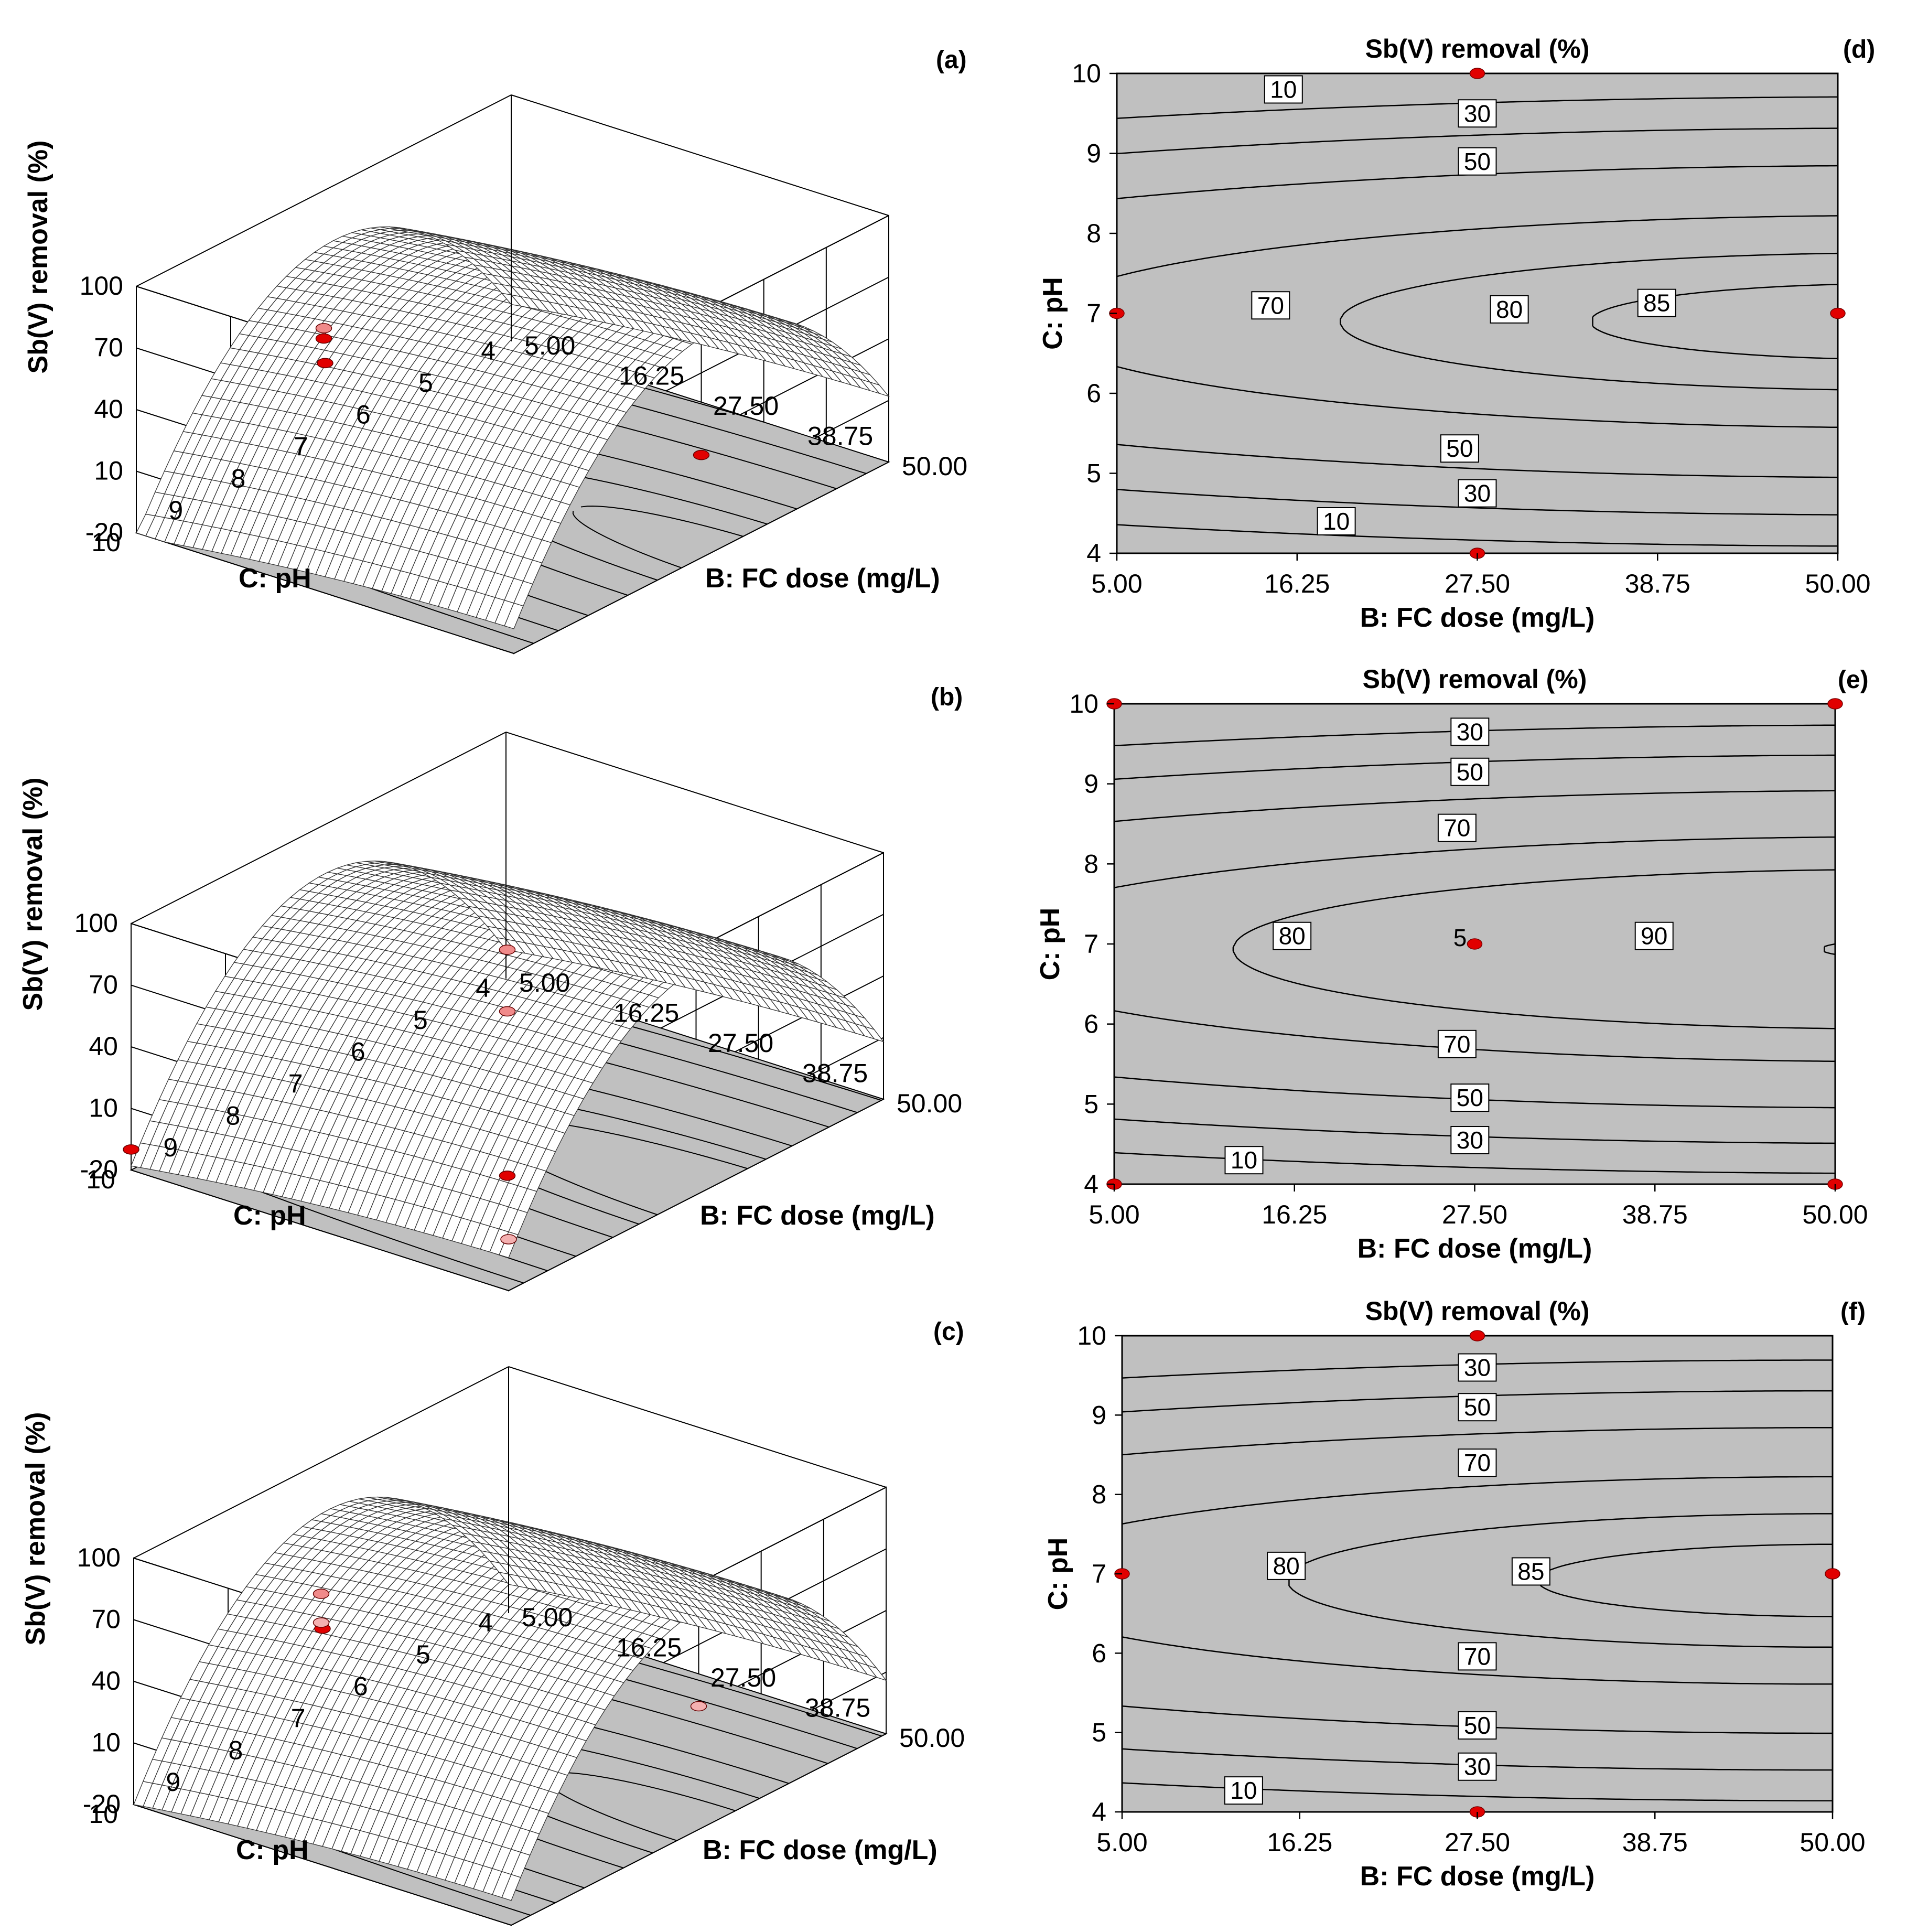 Image resolution: width=1907 pixels, height=1932 pixels. Describe the element at coordinates (952, 60) in the screenshot. I see `panel-label: (a)` at that location.